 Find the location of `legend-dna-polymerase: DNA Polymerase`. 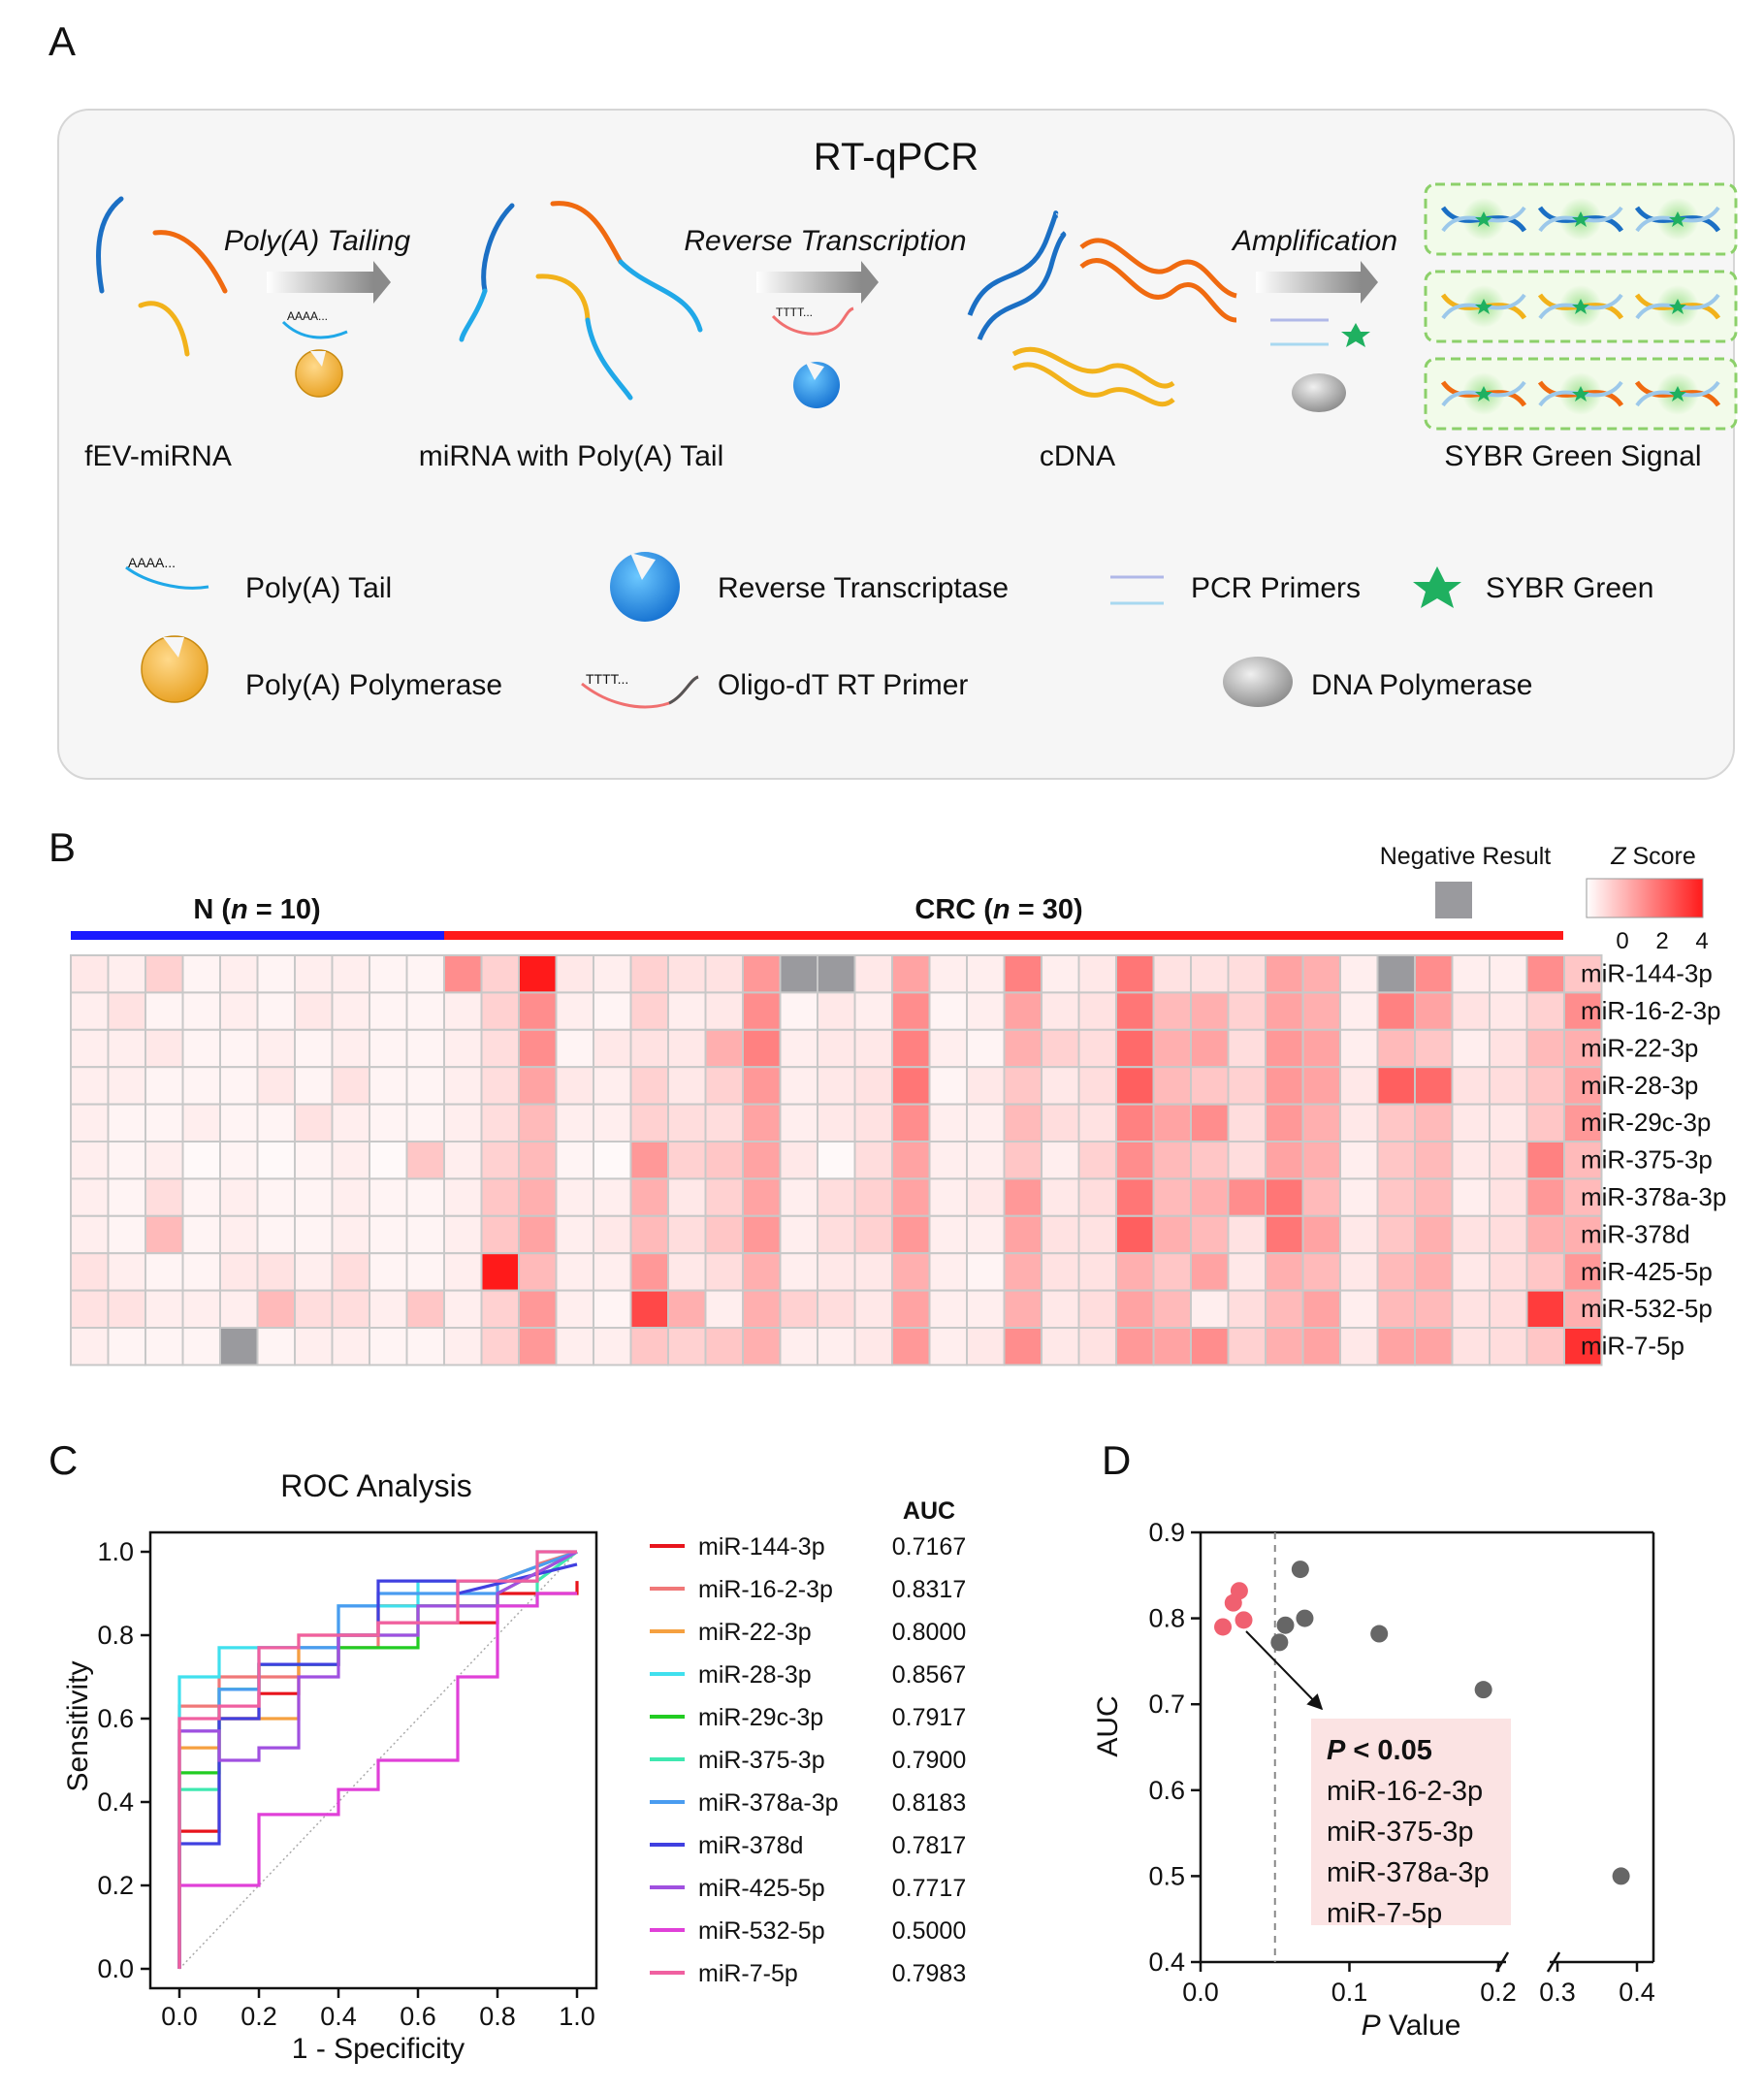

legend-dna-polymerase: DNA Polymerase is located at coordinates (1377, 682).